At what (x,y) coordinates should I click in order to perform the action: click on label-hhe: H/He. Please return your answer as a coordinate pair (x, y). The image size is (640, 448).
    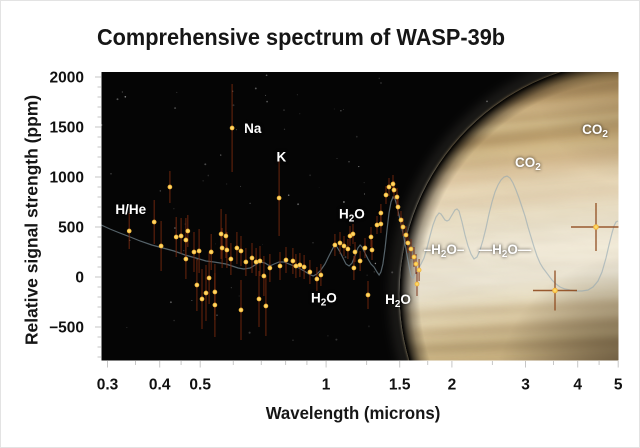
    Looking at the image, I should click on (130, 209).